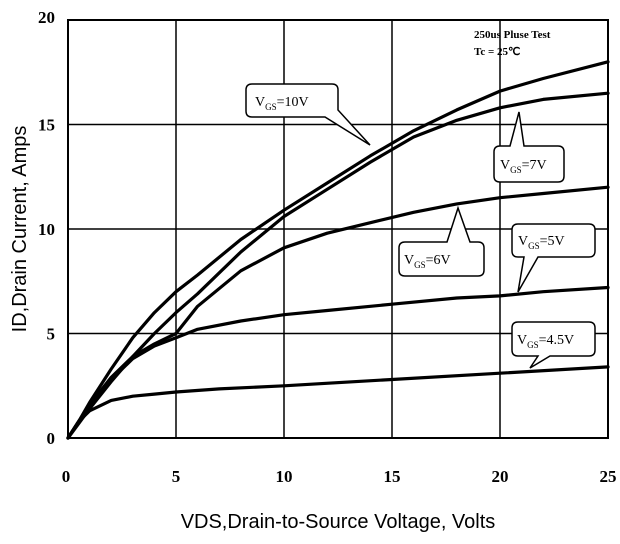  I want to click on y-tick-label: 20, so click(46, 17).